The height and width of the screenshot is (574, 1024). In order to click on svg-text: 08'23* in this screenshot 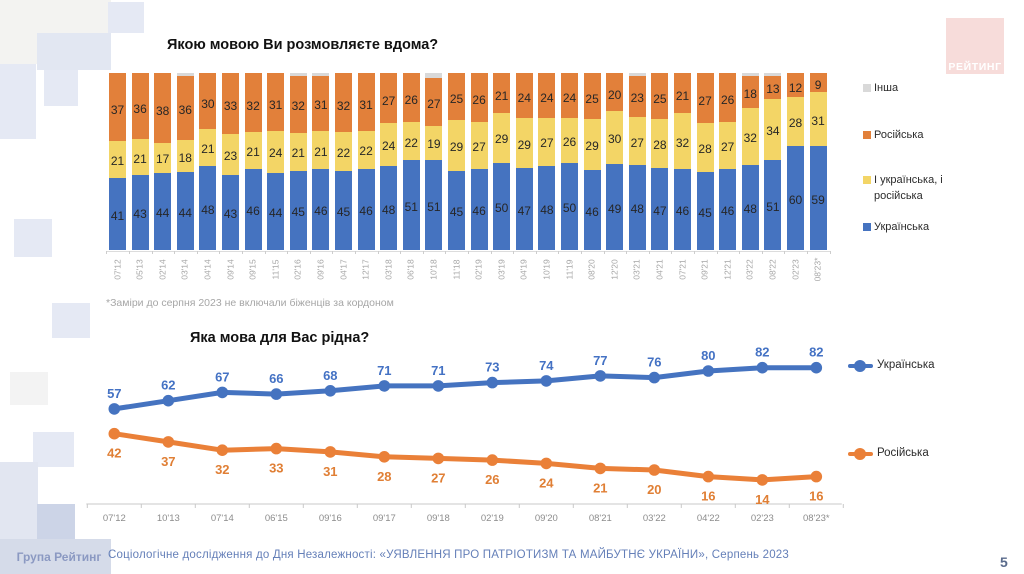, I will do `click(816, 518)`.